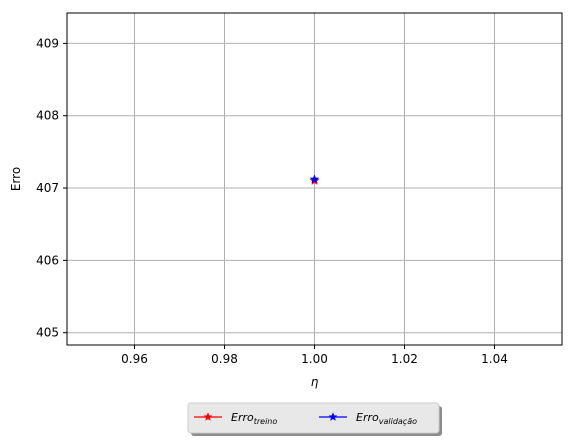  I want to click on legend-entry-validacao: Errovalidação, so click(368, 418).